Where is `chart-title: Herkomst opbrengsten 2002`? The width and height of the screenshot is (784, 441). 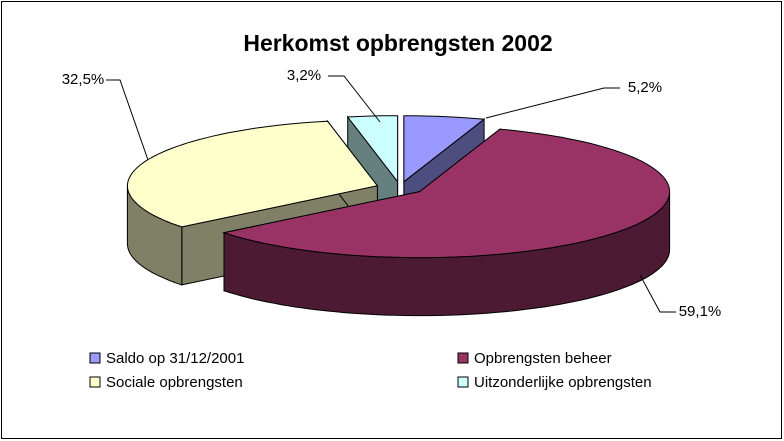 chart-title: Herkomst opbrengsten 2002 is located at coordinates (397, 43).